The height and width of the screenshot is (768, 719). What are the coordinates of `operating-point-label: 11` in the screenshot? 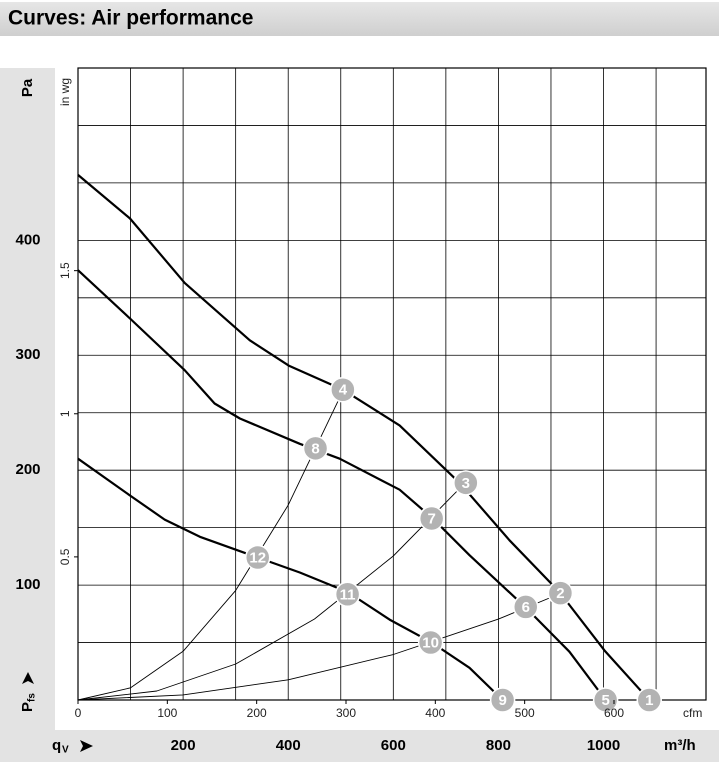 It's located at (348, 594).